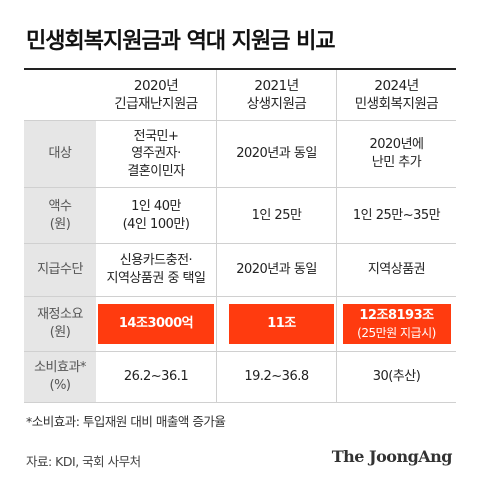 The height and width of the screenshot is (486, 480). Describe the element at coordinates (156, 278) in the screenshot. I see `cell-text: 지역상품권 중 택일` at that location.